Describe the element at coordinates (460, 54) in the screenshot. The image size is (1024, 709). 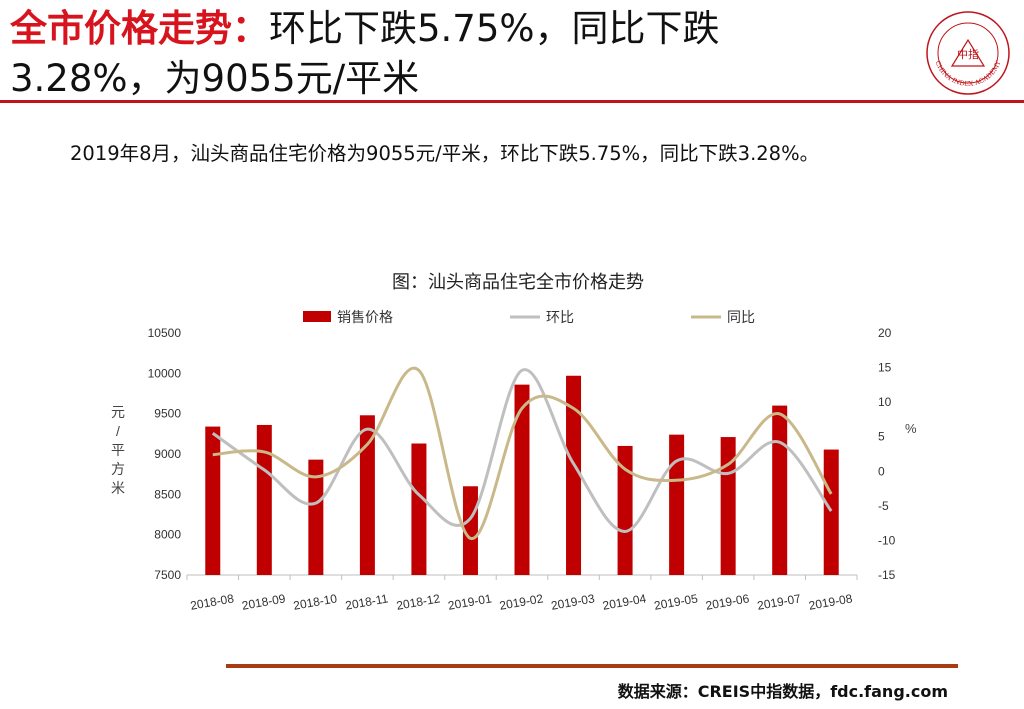
I see `page-title: 全市价格走势：环比下跌5.75%，同比下跌 3.28%，为9055元/平米` at that location.